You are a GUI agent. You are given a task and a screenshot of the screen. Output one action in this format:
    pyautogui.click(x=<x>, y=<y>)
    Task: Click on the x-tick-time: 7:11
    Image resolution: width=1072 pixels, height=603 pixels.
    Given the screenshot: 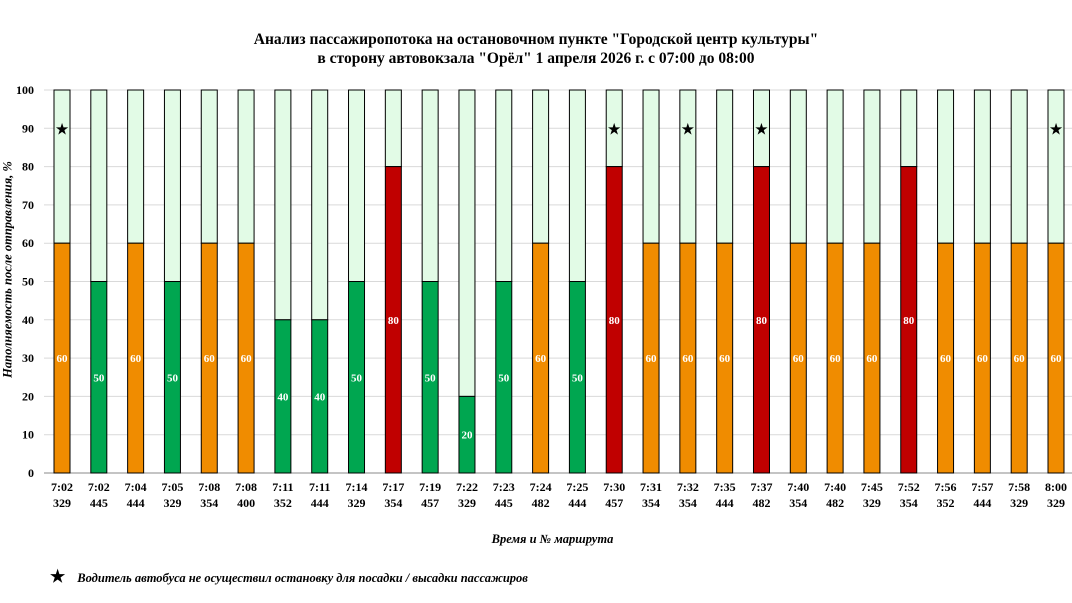 What is the action you would take?
    pyautogui.click(x=282, y=487)
    